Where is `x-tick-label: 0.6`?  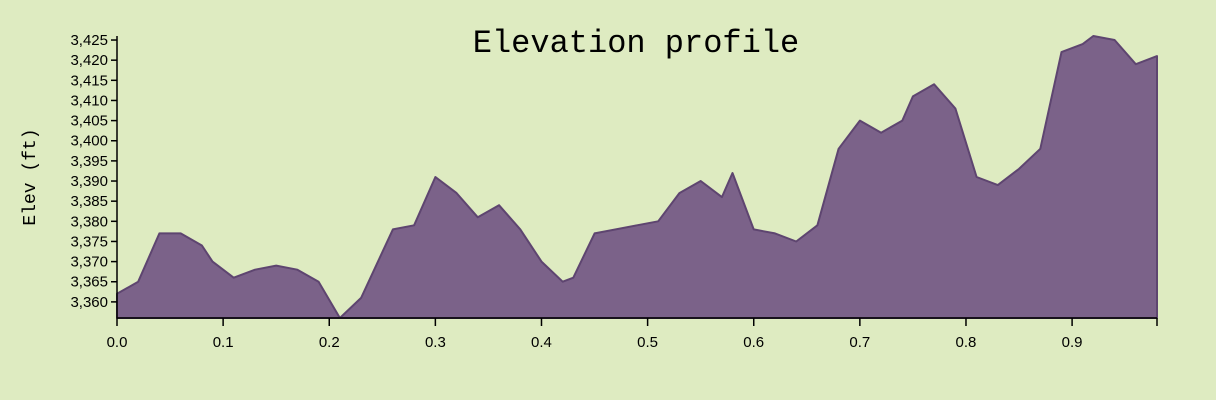
x-tick-label: 0.6 is located at coordinates (753, 342).